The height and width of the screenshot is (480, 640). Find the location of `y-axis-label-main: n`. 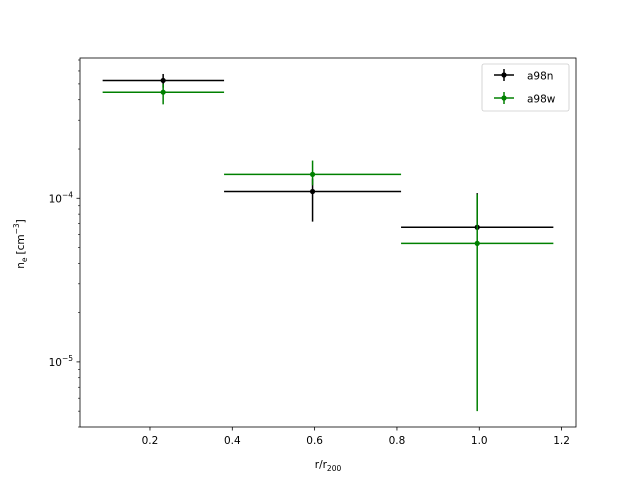

y-axis-label-main: n is located at coordinates (21, 265).